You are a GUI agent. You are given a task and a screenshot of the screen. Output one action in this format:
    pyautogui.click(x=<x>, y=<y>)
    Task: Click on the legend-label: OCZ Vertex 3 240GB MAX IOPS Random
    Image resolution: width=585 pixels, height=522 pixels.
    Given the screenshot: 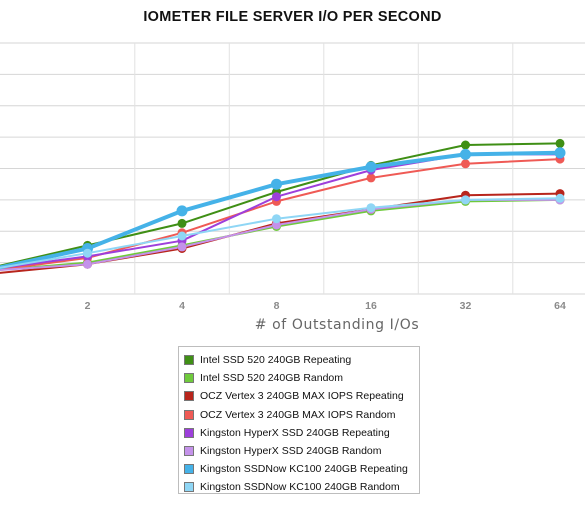 What is the action you would take?
    pyautogui.click(x=298, y=414)
    